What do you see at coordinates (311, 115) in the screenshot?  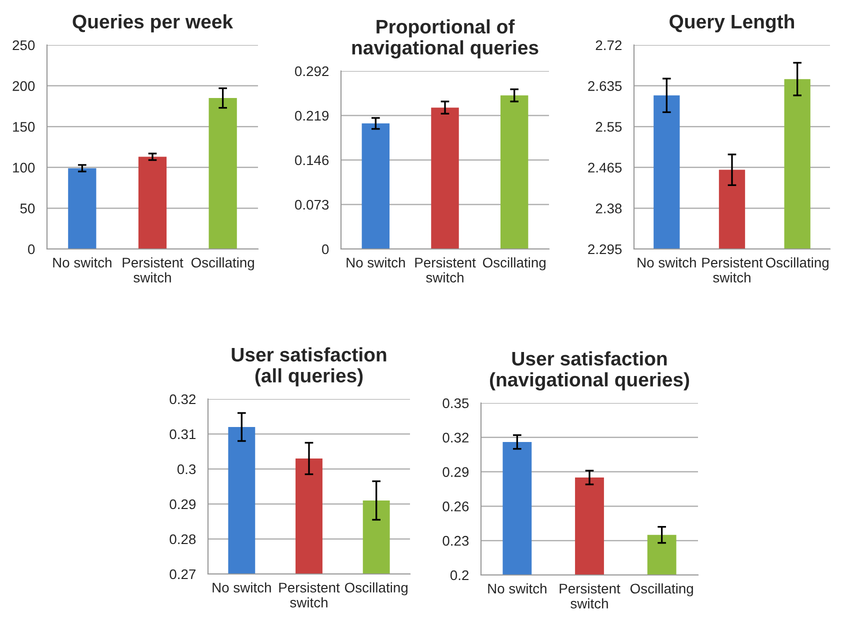 I see `y-tick-label: 0.219` at bounding box center [311, 115].